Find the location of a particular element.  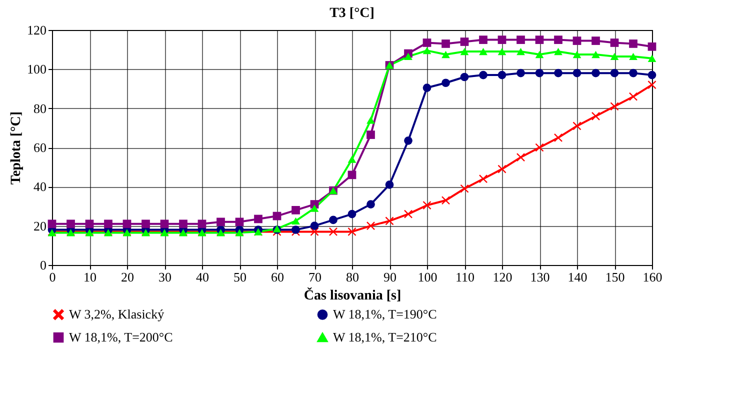

x-tick-label: 100 is located at coordinates (428, 277).